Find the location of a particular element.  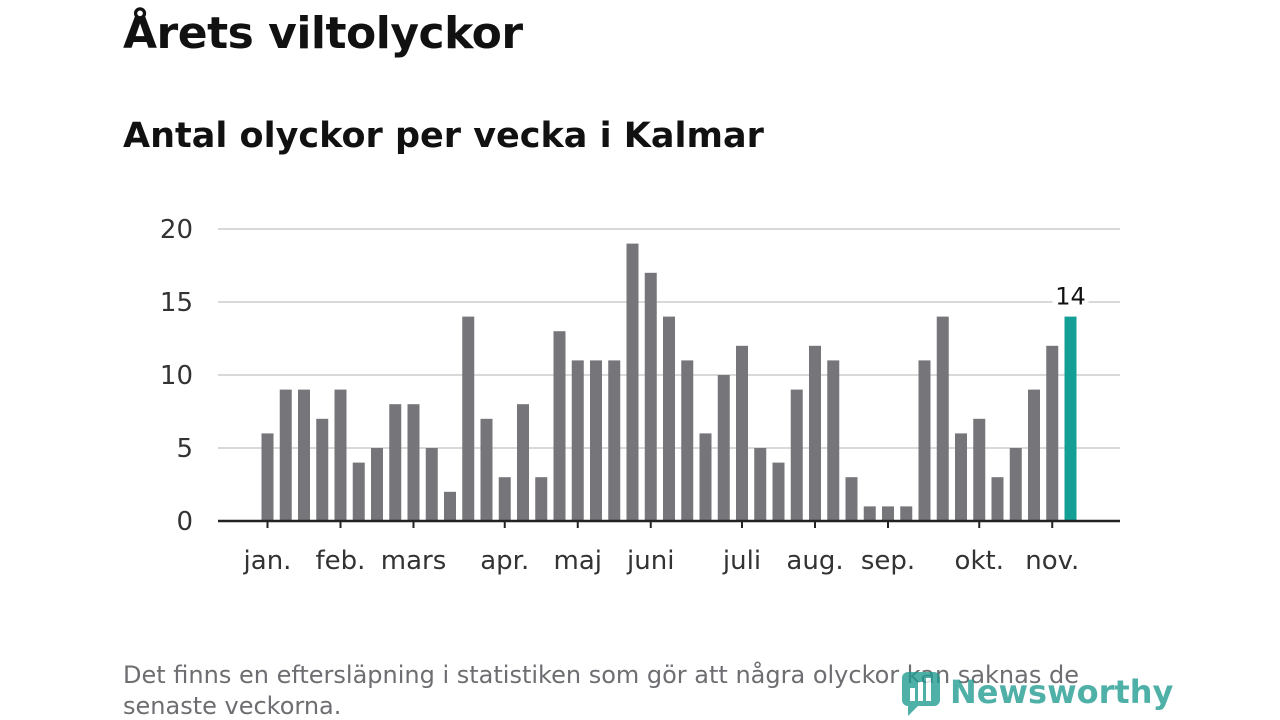

x-tick-label: aug. is located at coordinates (814, 561).